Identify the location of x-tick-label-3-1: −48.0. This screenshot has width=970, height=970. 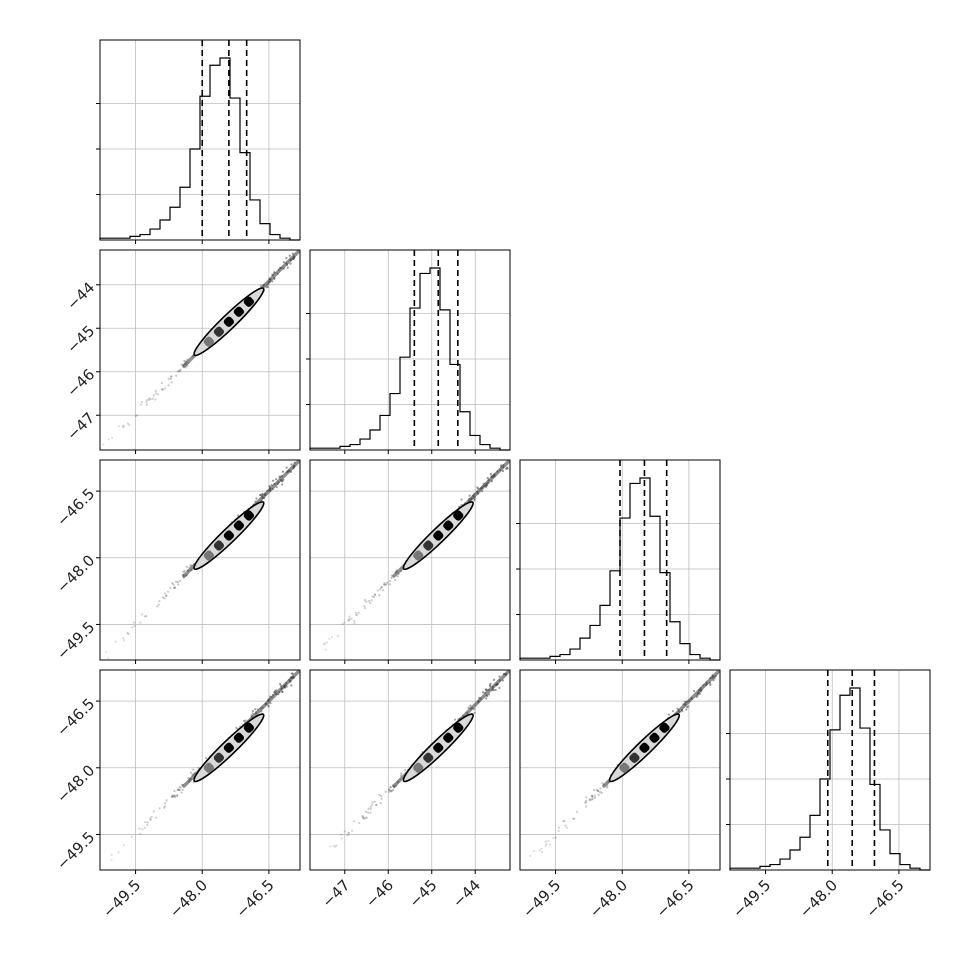
(818, 898).